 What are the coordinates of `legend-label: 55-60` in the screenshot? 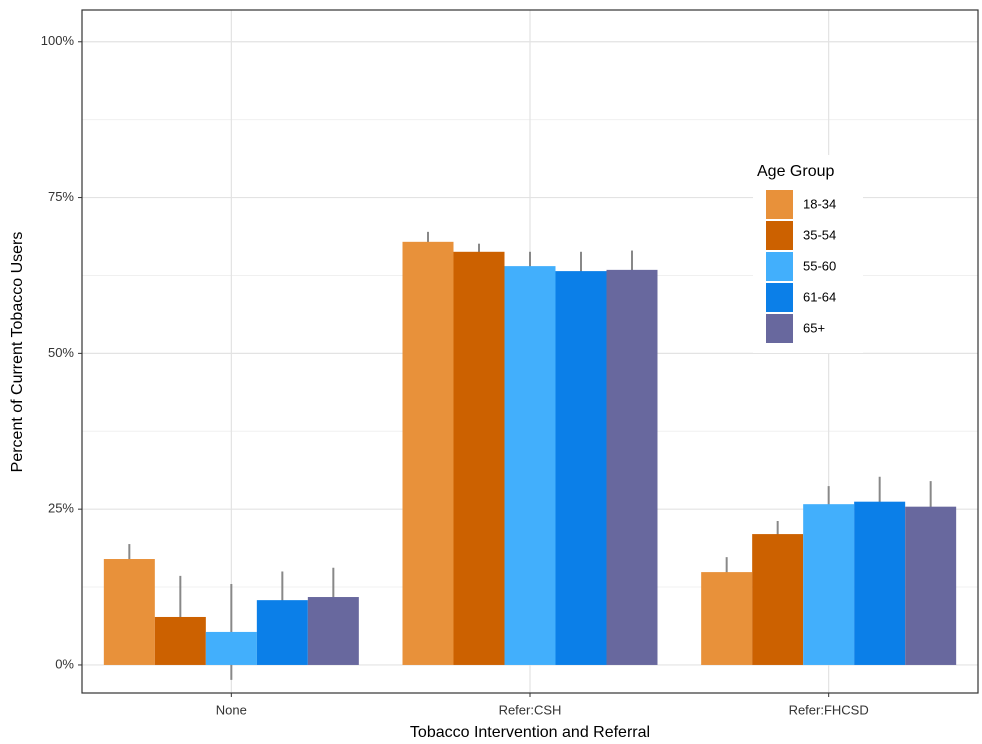 It's located at (819, 265).